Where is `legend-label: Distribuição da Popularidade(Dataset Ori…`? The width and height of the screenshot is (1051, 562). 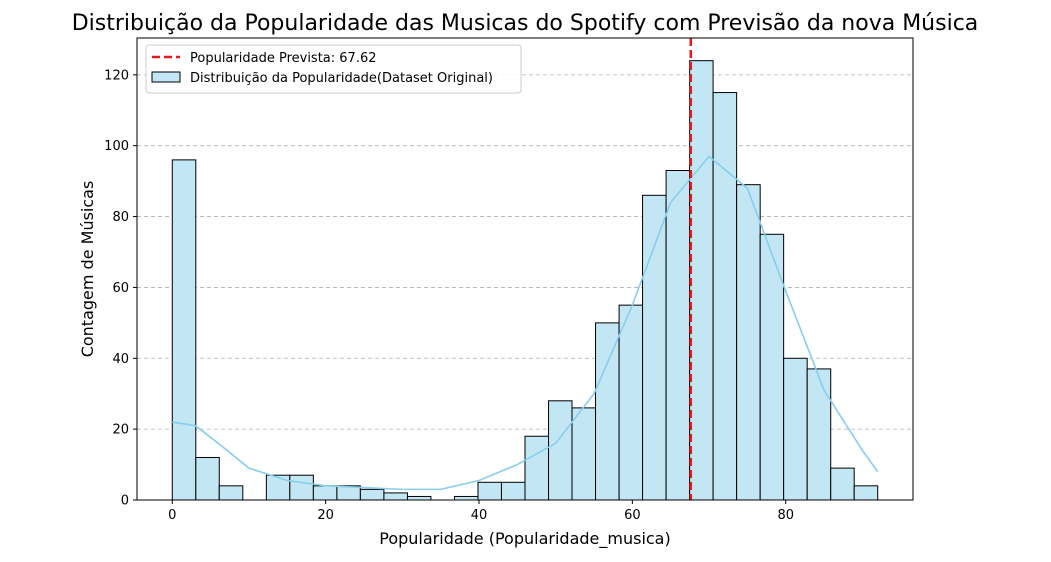 legend-label: Distribuição da Popularidade(Dataset Ori… is located at coordinates (341, 78).